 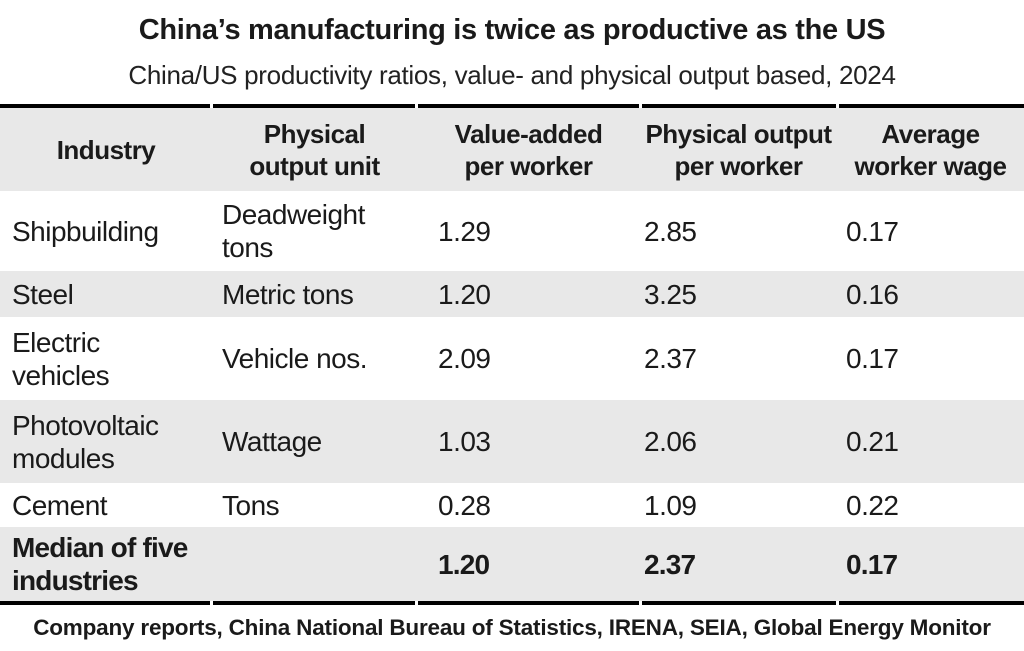 What do you see at coordinates (670, 231) in the screenshot?
I see `cell-physical-output-ratio: 2.85` at bounding box center [670, 231].